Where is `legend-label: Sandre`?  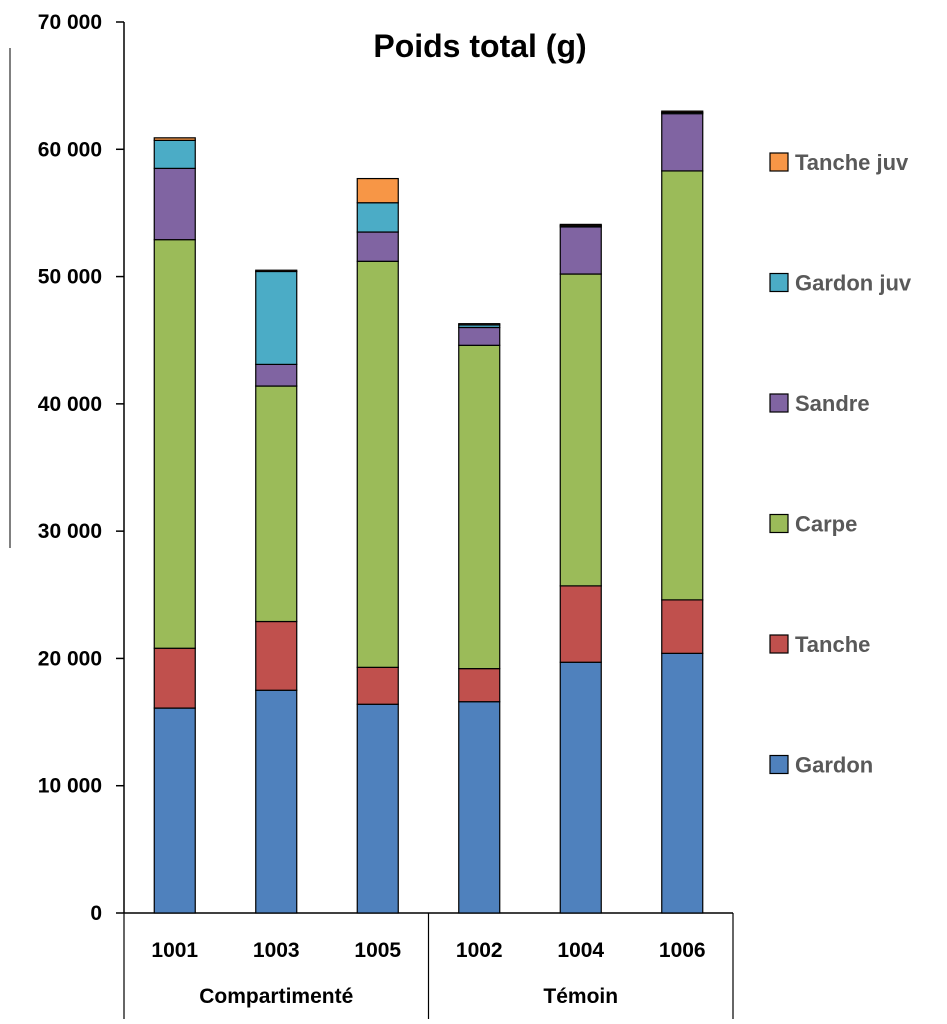
legend-label: Sandre is located at coordinates (832, 403).